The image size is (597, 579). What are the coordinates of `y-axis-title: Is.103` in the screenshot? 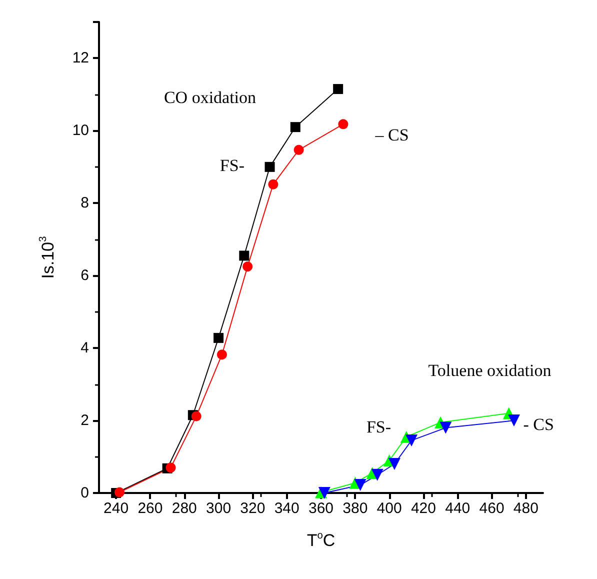 It's located at (48, 257).